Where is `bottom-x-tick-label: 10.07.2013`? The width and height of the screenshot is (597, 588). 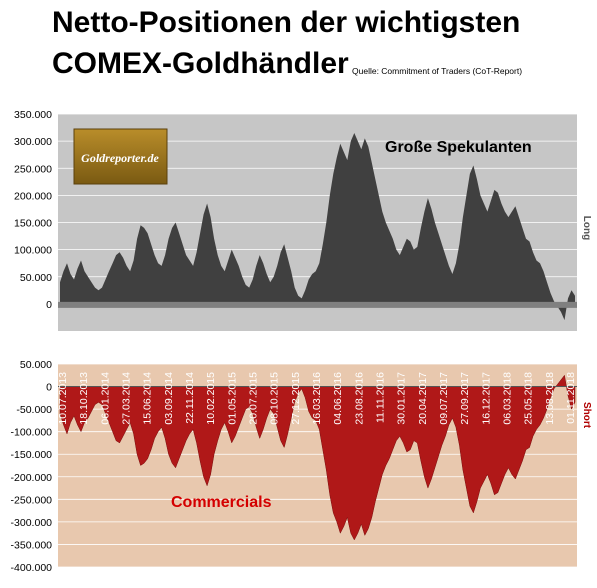 bottom-x-tick-label: 10.07.2013 is located at coordinates (63, 398).